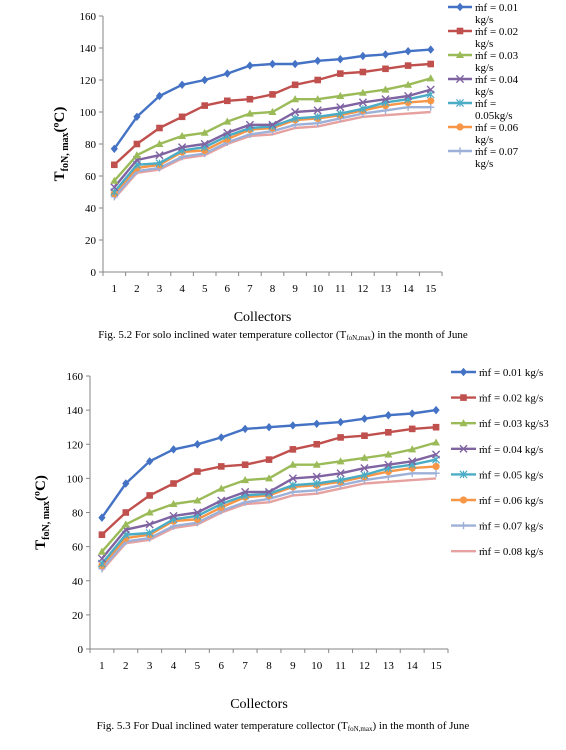  Describe the element at coordinates (293, 666) in the screenshot. I see `x-tick-label: 9` at that location.